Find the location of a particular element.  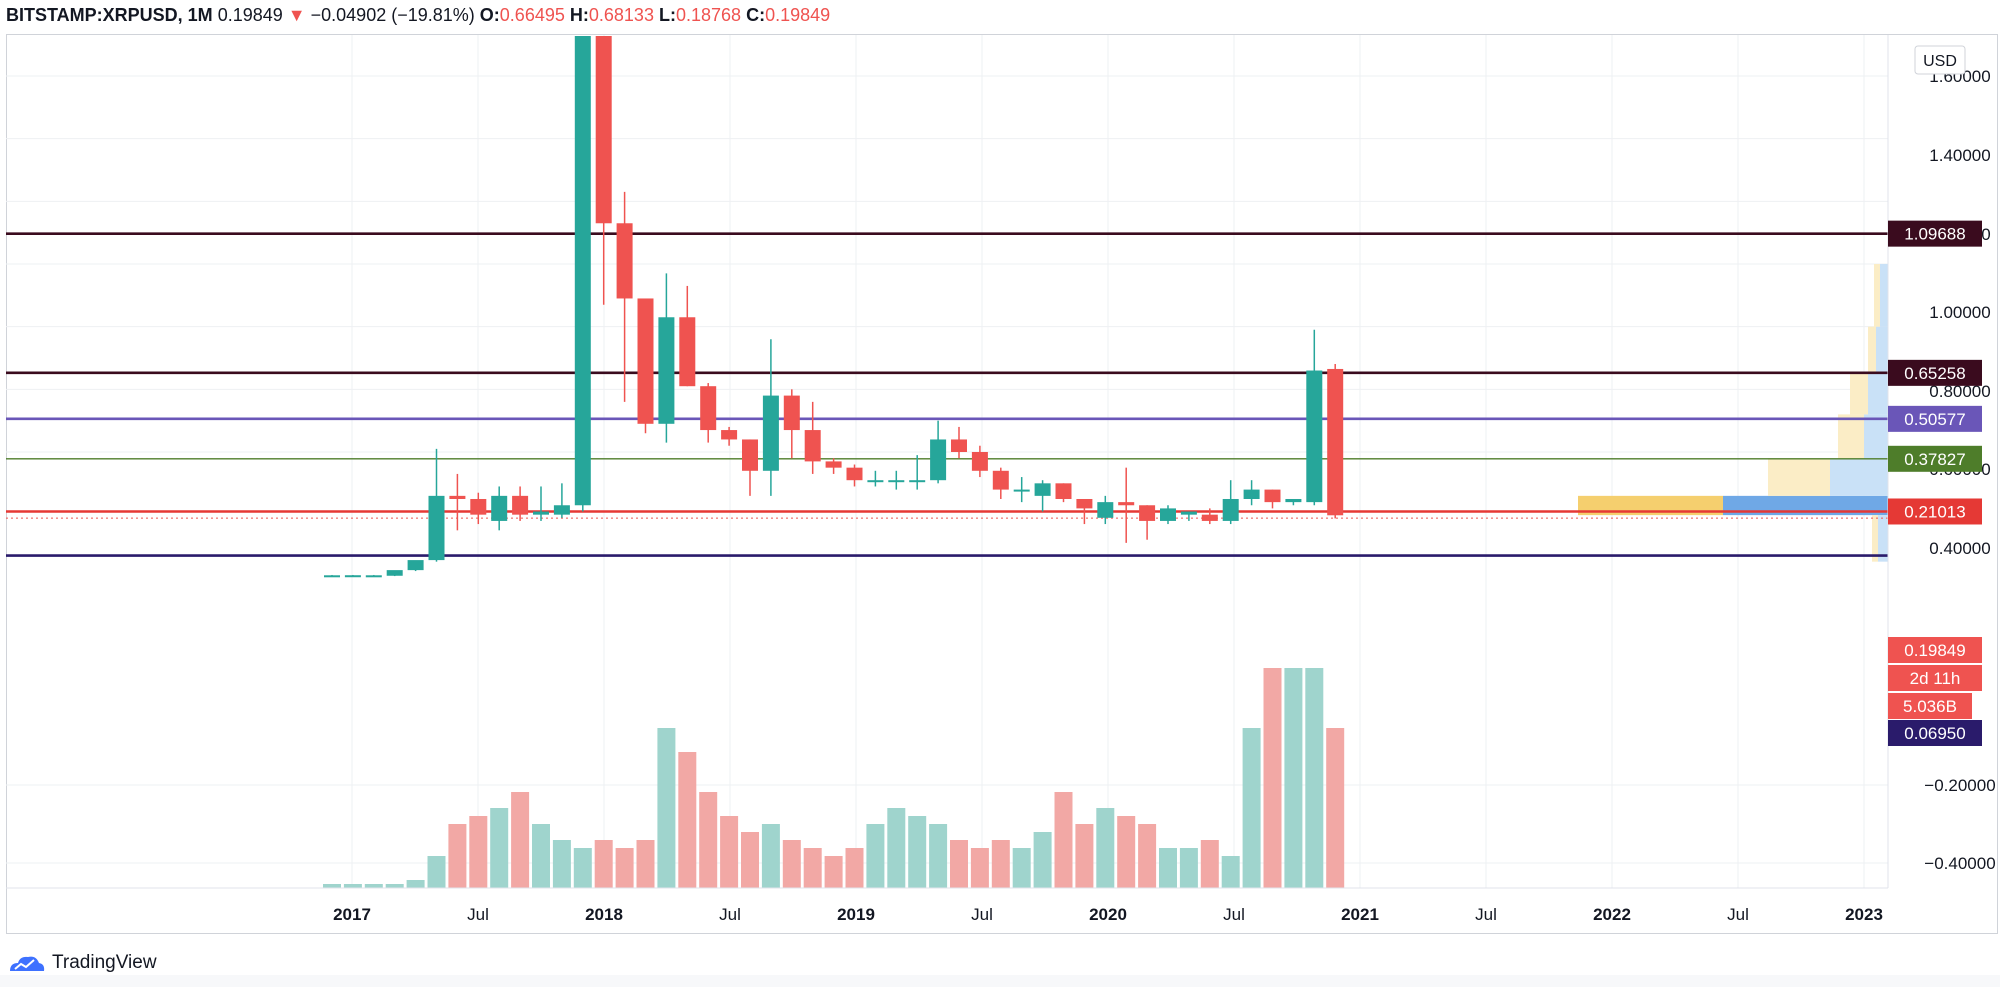

y-tick-label: 1.00000 is located at coordinates (1959, 312).